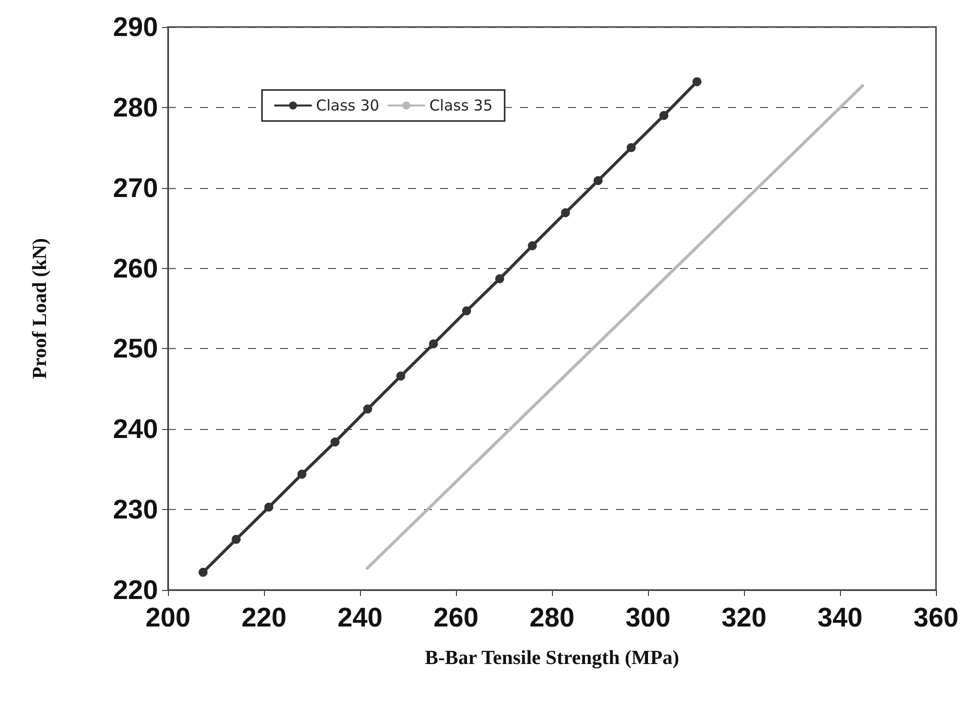 This screenshot has width=974, height=720. What do you see at coordinates (135, 107) in the screenshot?
I see `y-tick-label: 280` at bounding box center [135, 107].